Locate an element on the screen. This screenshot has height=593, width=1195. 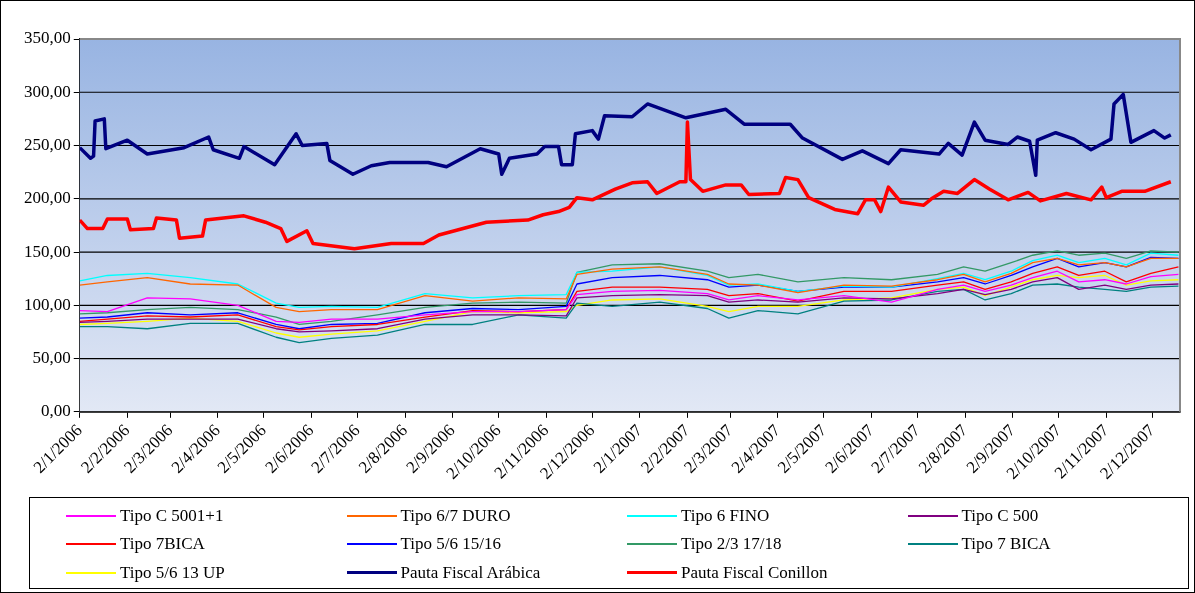
legend-label: Tipo 2/3 17/18 is located at coordinates (731, 544).